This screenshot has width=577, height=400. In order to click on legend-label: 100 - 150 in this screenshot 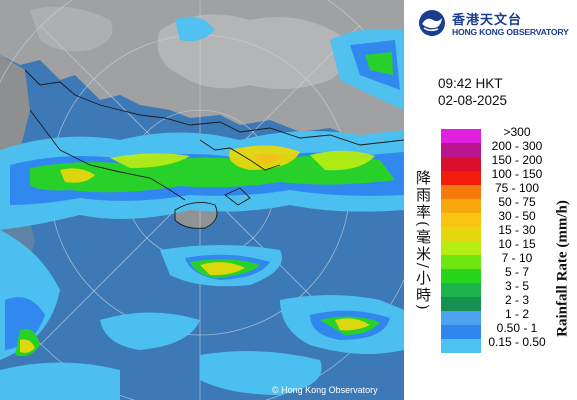, I will do `click(517, 174)`.